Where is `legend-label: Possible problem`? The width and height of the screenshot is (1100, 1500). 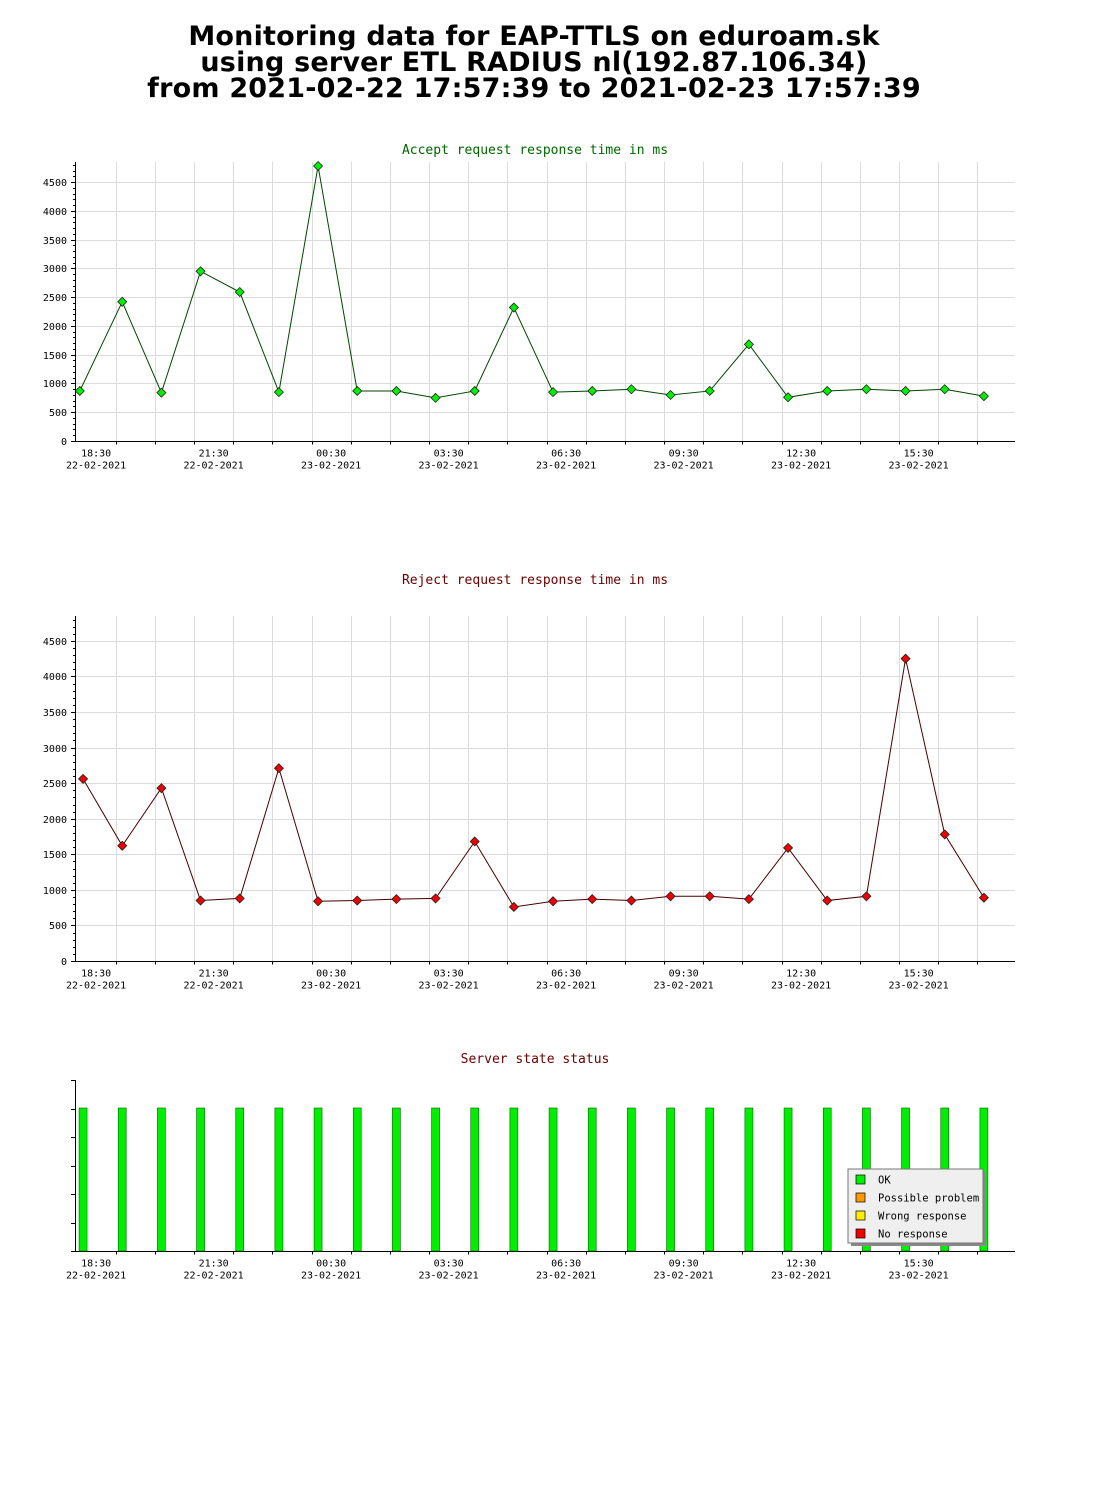 legend-label: Possible problem is located at coordinates (928, 1199).